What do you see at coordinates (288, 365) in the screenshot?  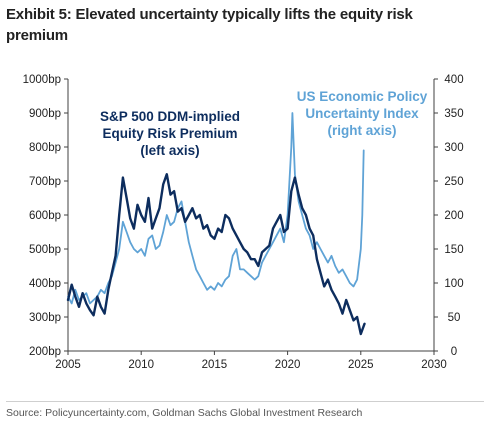 I see `x-tick-label: 2020` at bounding box center [288, 365].